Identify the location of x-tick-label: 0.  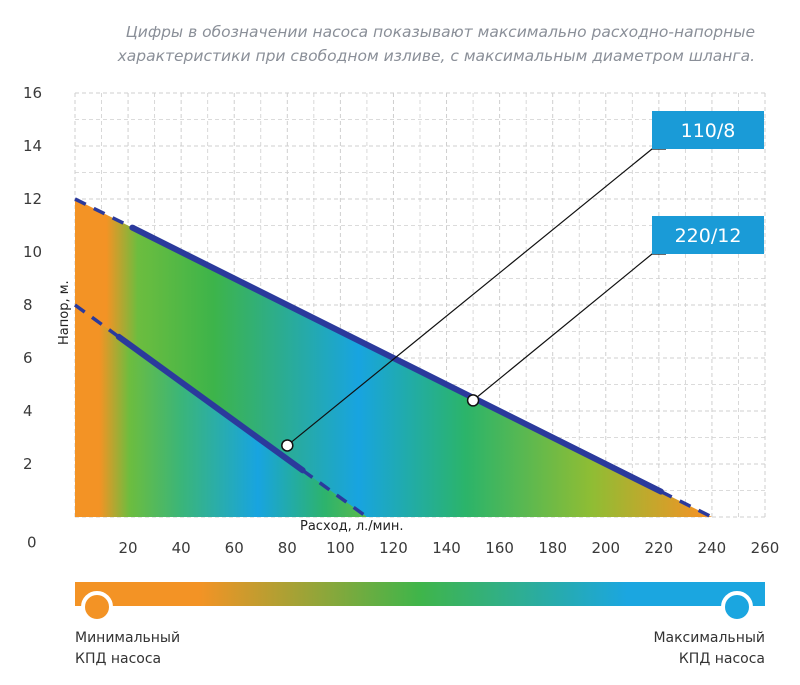
(32, 543).